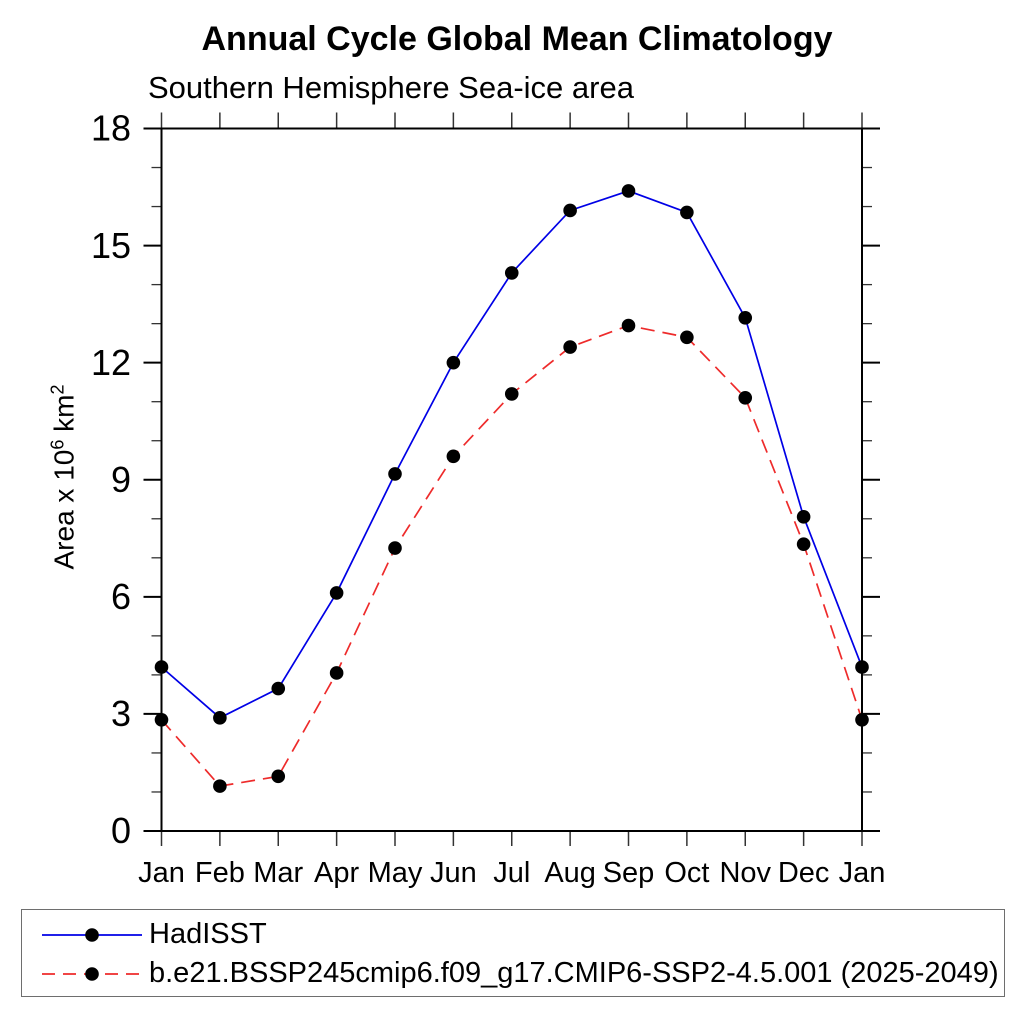 Image resolution: width=1024 pixels, height=1024 pixels. Describe the element at coordinates (336, 873) in the screenshot. I see `x-axis-month-label: Apr` at that location.